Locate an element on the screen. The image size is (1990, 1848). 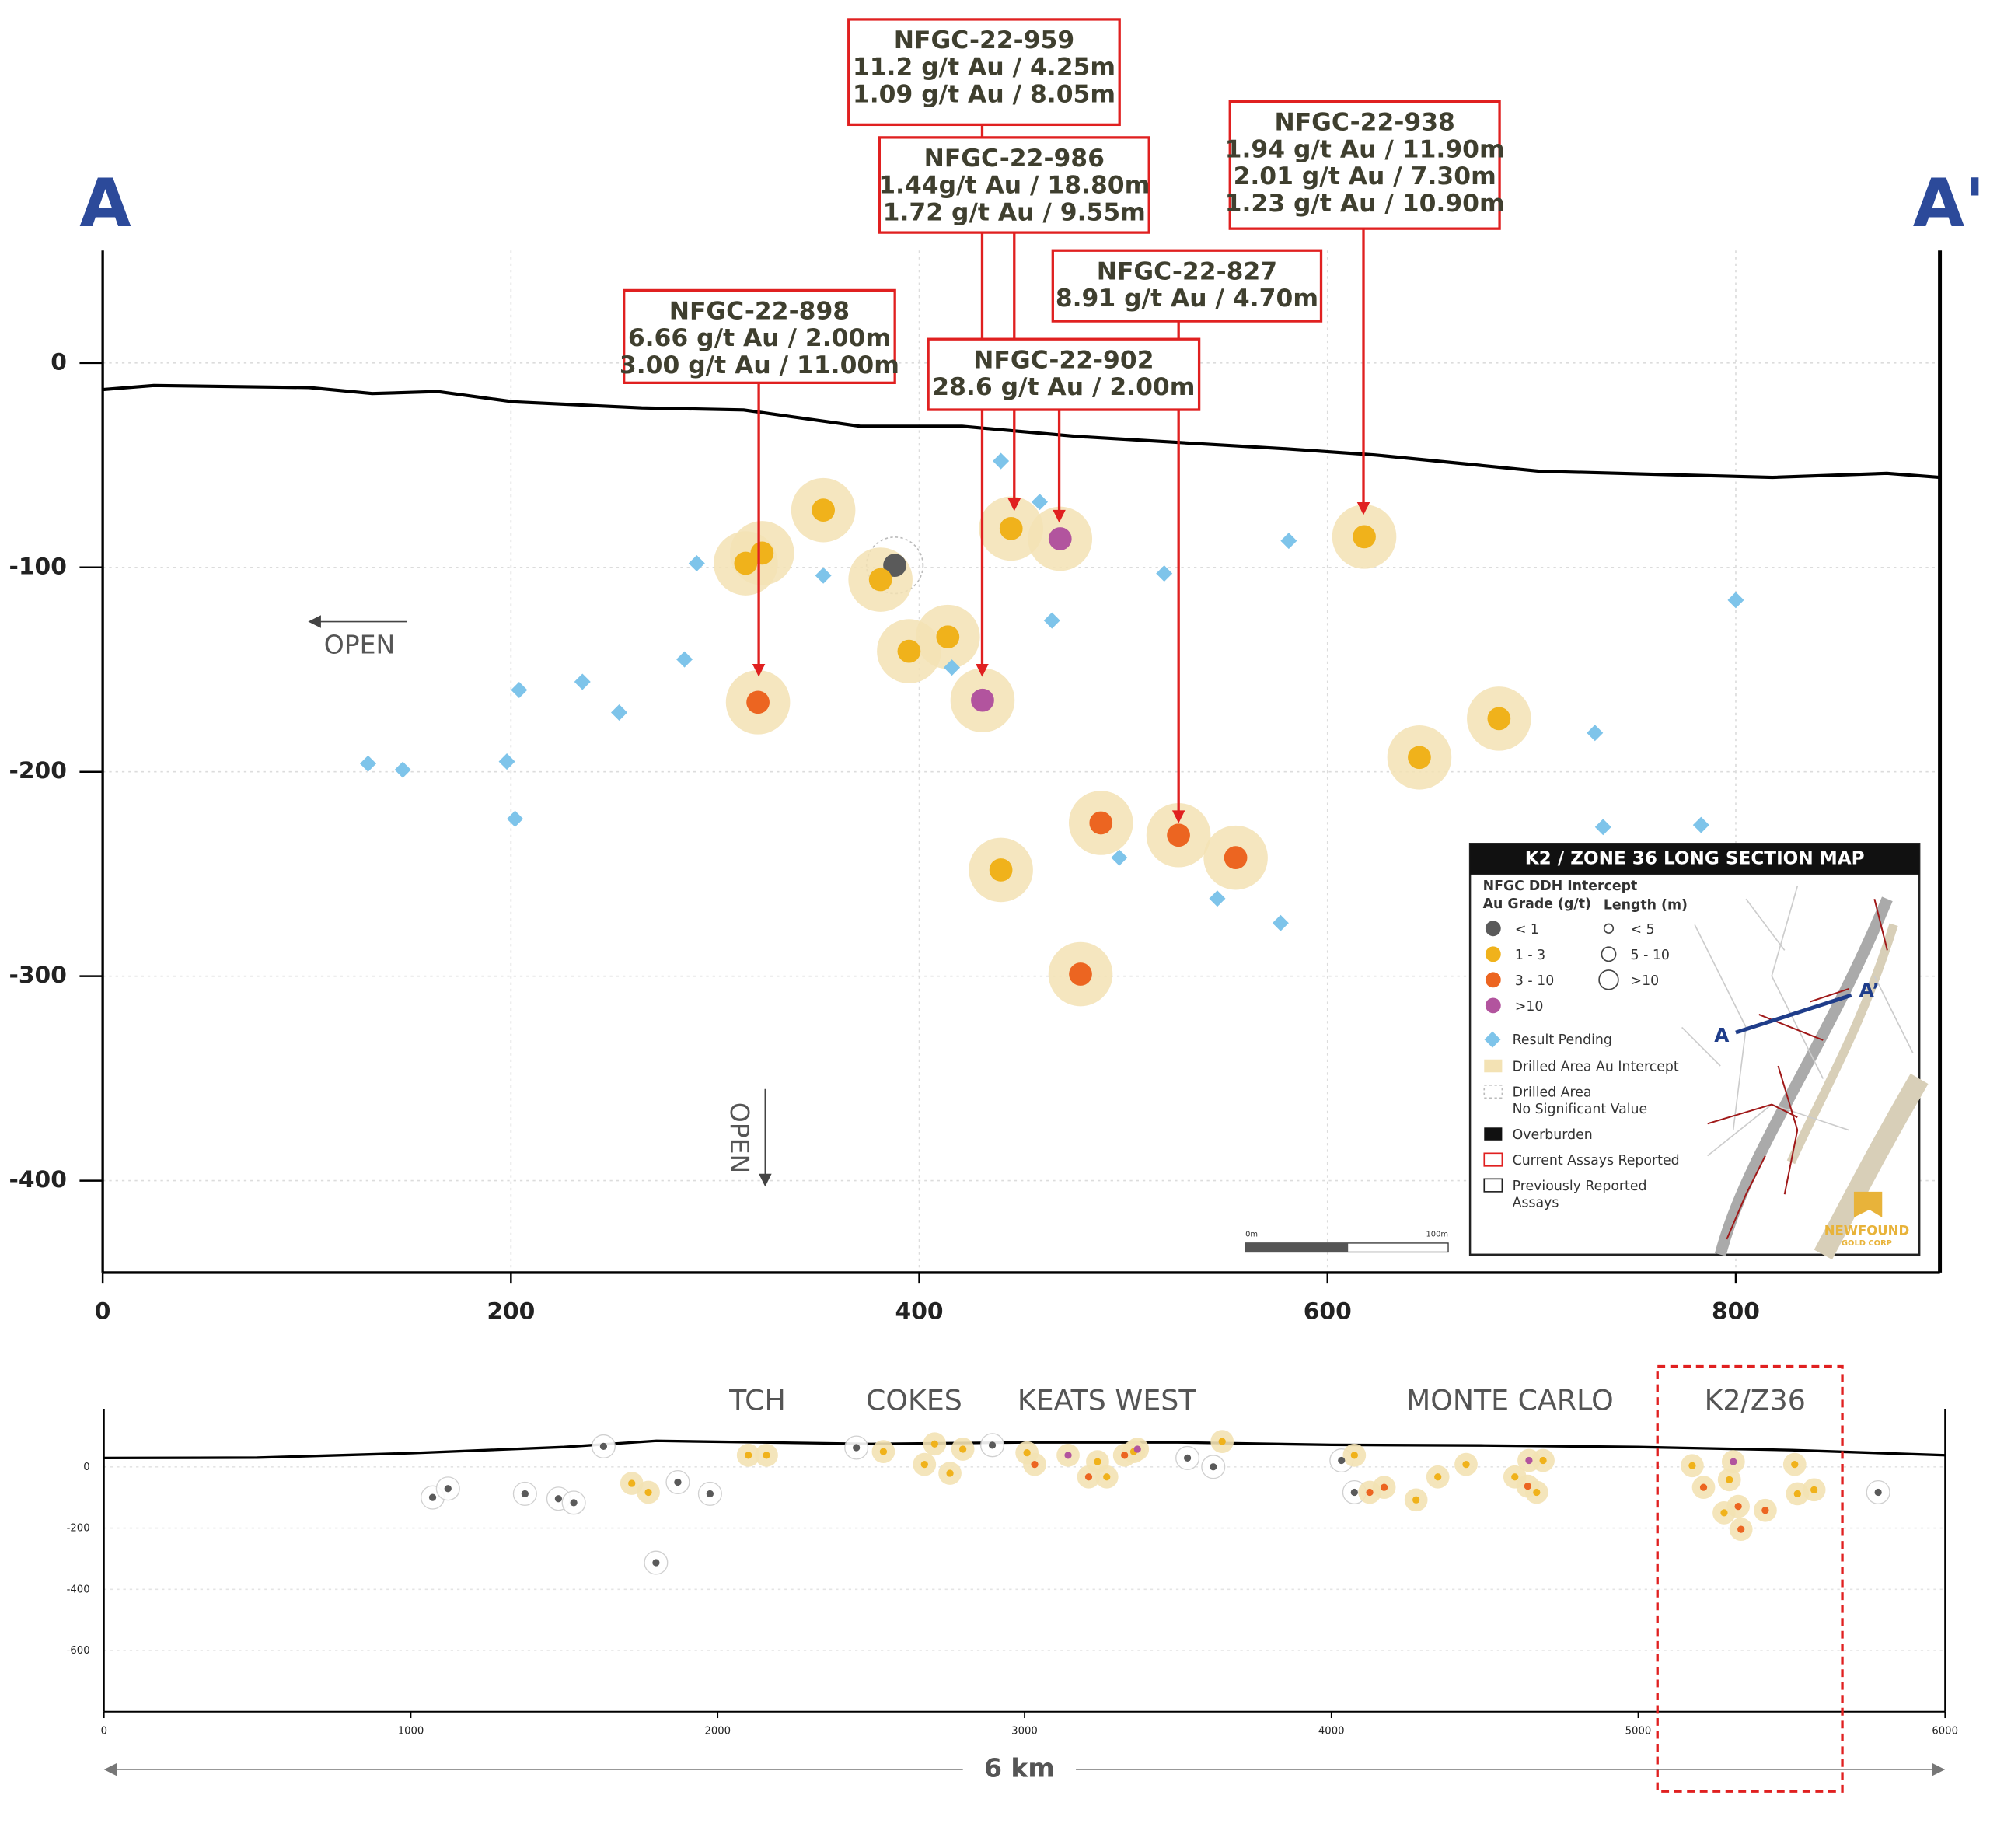
legend-text: 1 - 3 is located at coordinates (1530, 955).